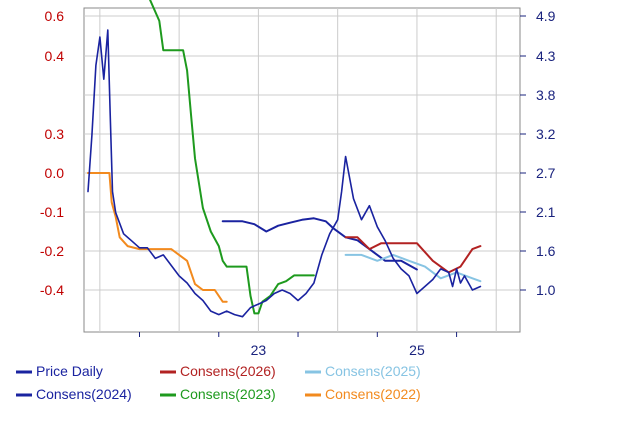 This screenshot has width=620, height=429. I want to click on y-right-tick-label: 1.6, so click(546, 251).